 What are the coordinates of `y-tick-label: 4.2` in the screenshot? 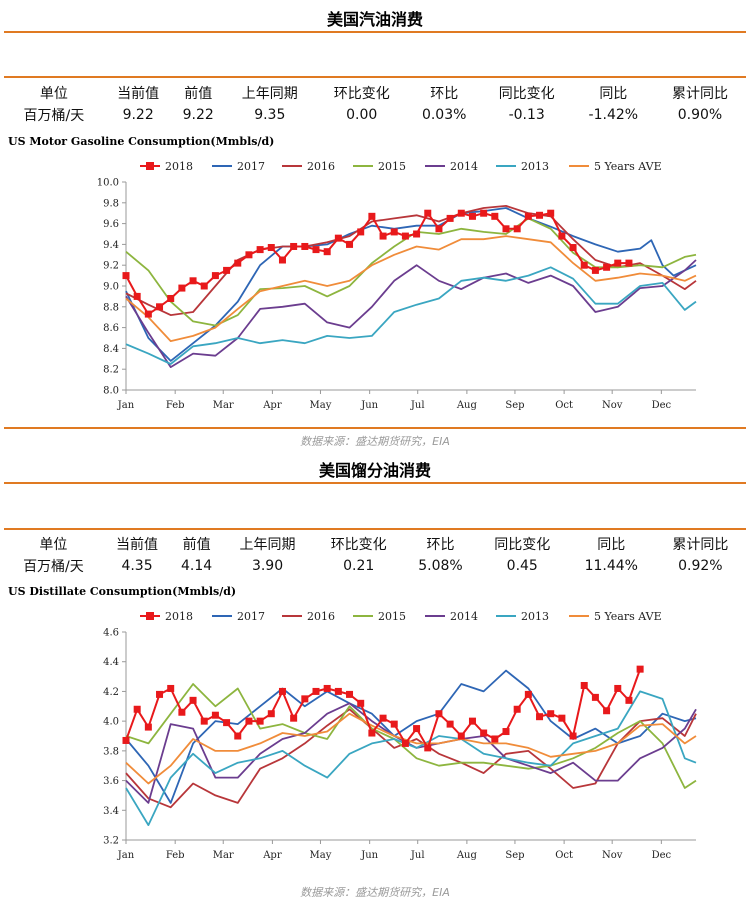 It's located at (111, 692).